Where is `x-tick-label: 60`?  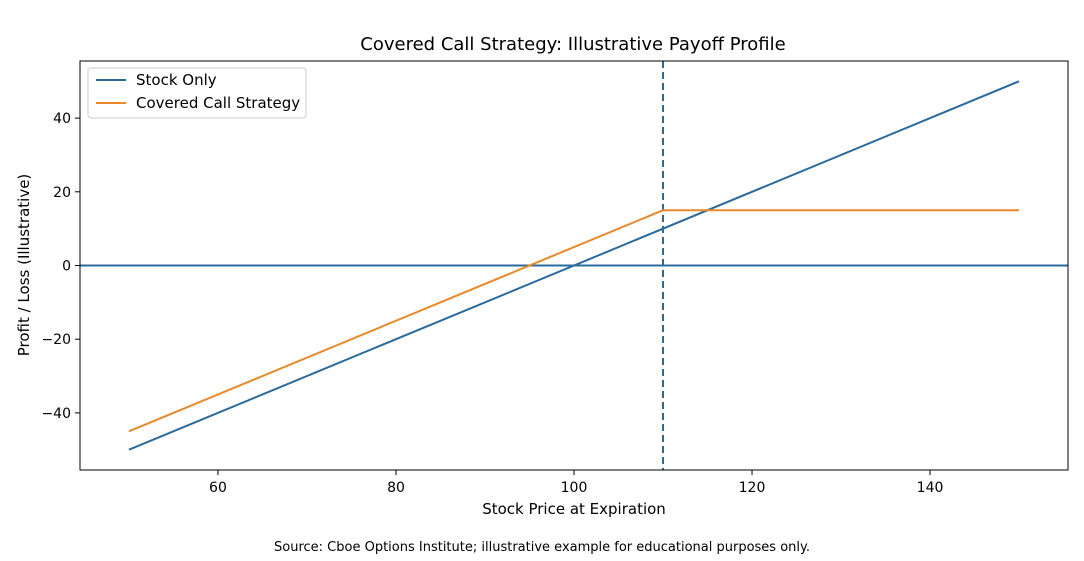 x-tick-label: 60 is located at coordinates (218, 488).